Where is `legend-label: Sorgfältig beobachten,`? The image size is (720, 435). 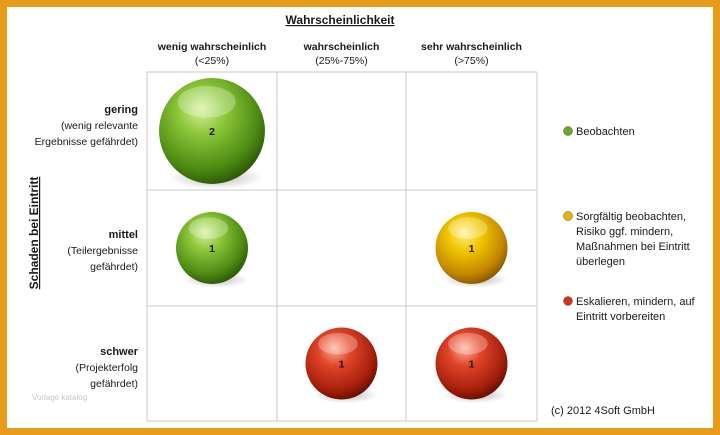
legend-label: Sorgfältig beobachten, is located at coordinates (631, 217).